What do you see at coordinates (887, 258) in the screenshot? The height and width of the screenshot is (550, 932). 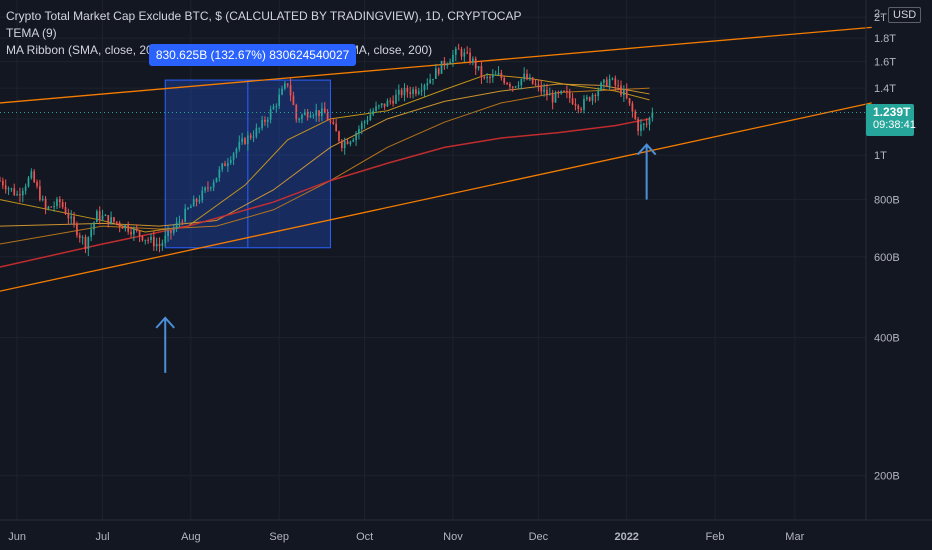 I see `y-tick-label: 600B` at bounding box center [887, 258].